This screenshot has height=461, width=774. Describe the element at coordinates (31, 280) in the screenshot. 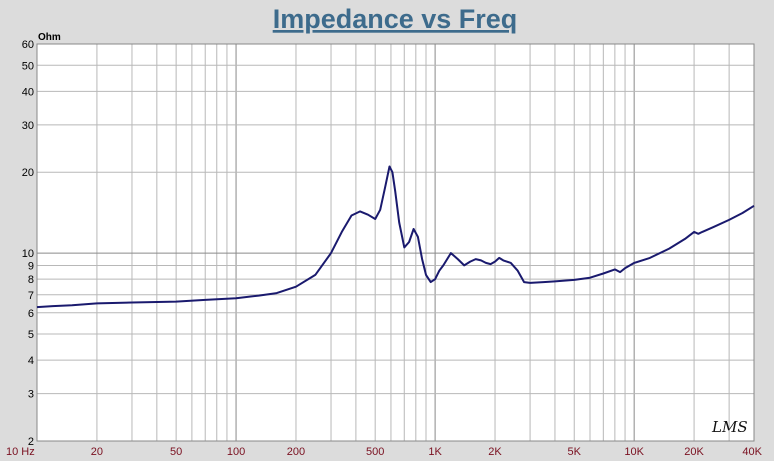

I see `y-tick-label: 8` at that location.